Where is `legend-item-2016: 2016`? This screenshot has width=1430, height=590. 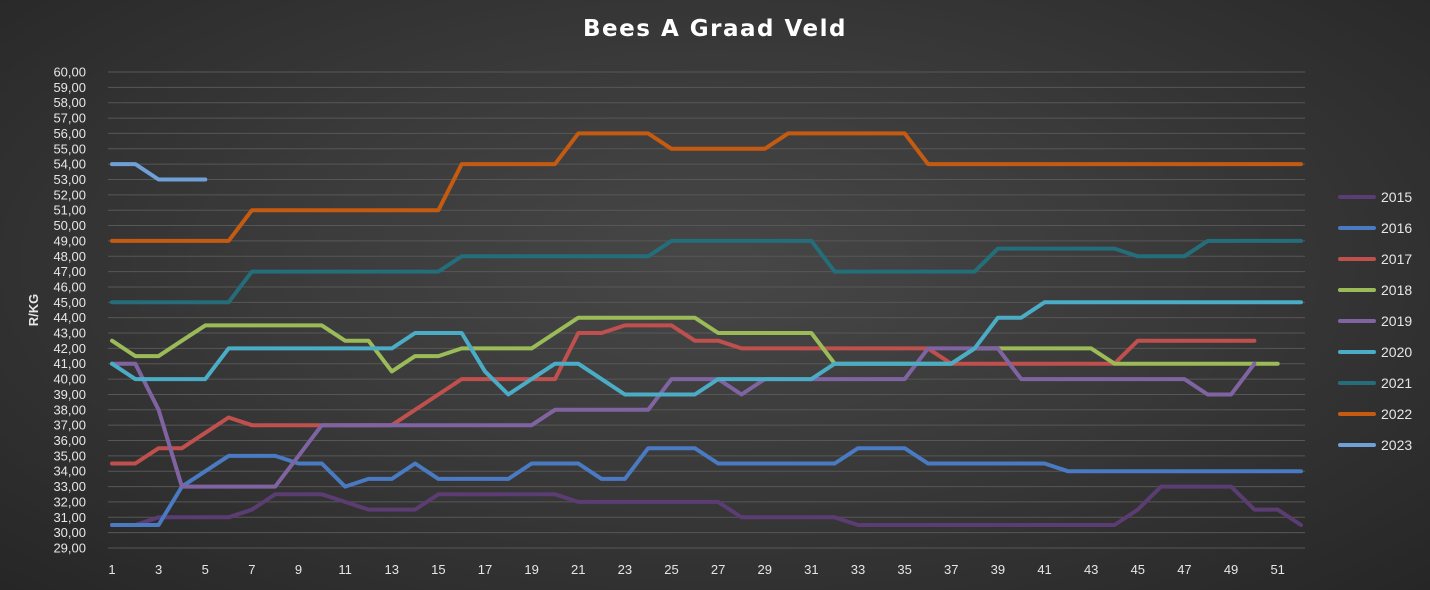
legend-item-2016: 2016 is located at coordinates (1375, 228).